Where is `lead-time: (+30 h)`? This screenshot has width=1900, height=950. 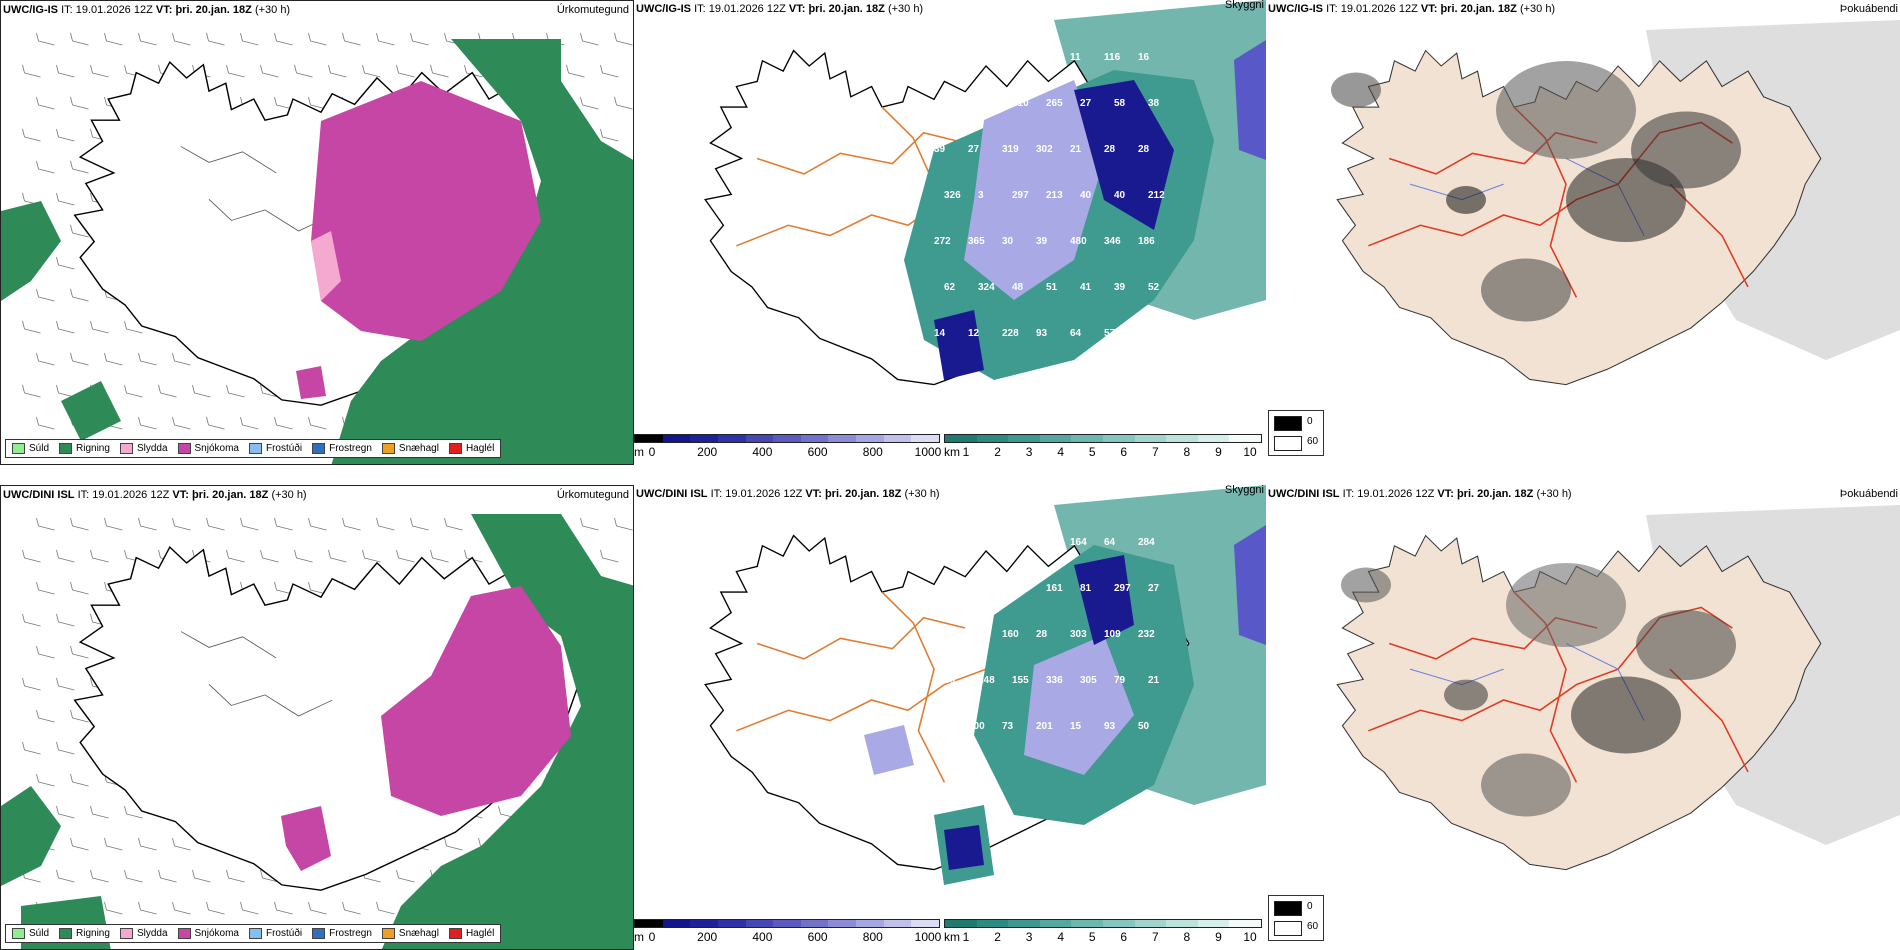
lead-time: (+30 h) is located at coordinates (922, 494).